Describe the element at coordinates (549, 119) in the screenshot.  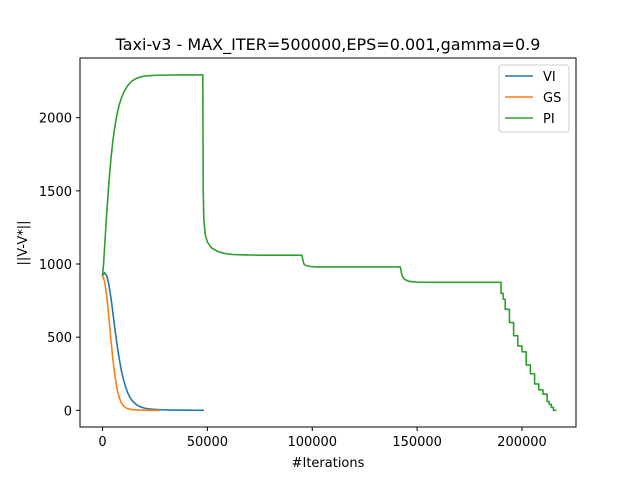
I see `legend-label-pi: PI` at that location.